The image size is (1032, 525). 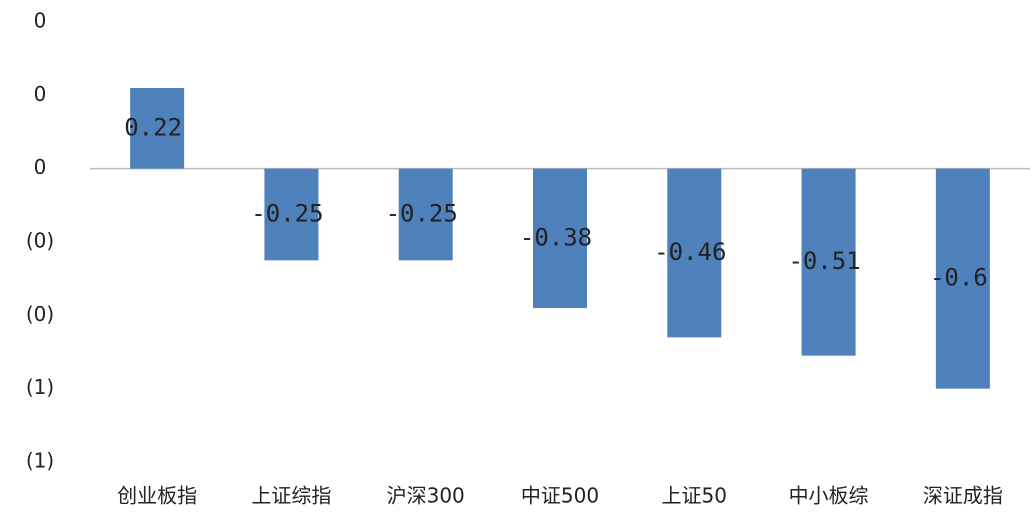 What do you see at coordinates (829, 496) in the screenshot?
I see `x-tick-label: 中小板综` at bounding box center [829, 496].